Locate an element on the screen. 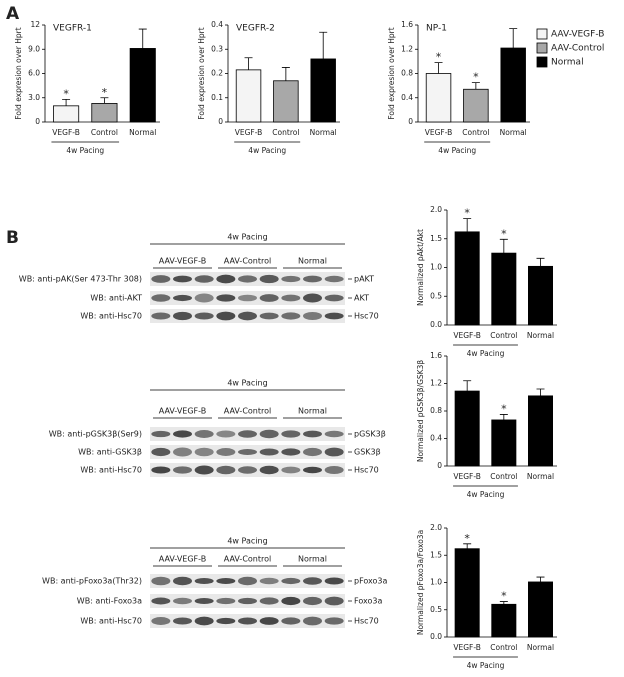 Image resolution: width=624 pixels, height=677 pixels. panel-label: A is located at coordinates (13, 14).